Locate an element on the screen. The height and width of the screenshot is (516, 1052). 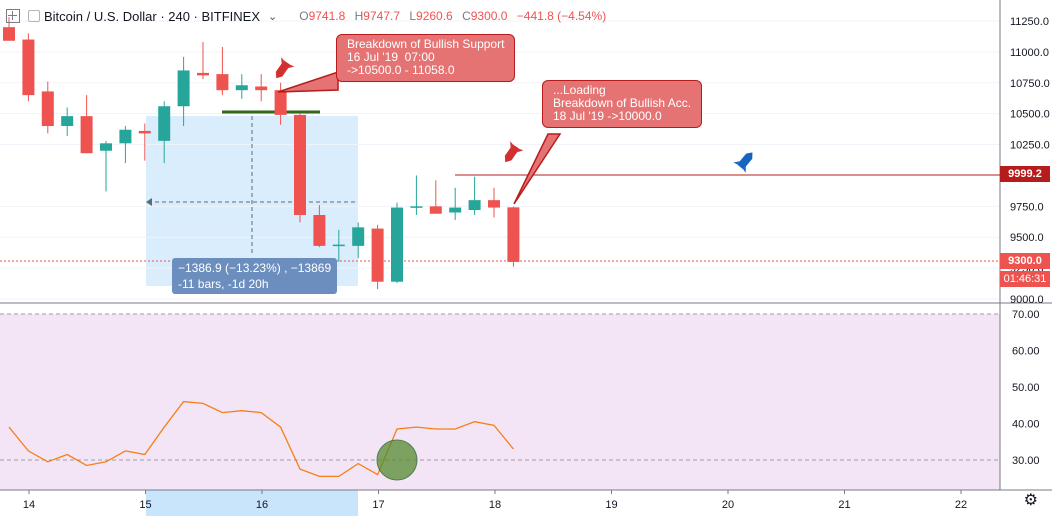
rsi-tick-label: 50.00 is located at coordinates (1026, 388).